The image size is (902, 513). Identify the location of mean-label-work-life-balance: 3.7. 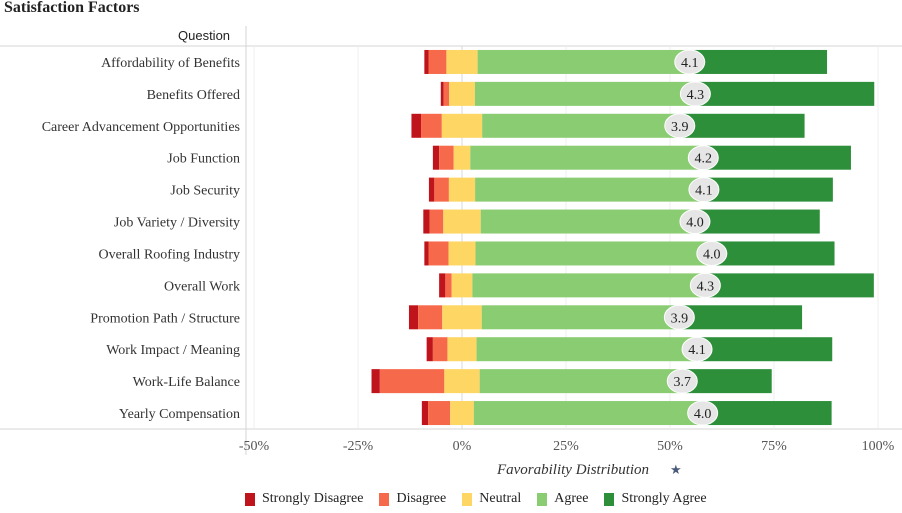
(683, 382).